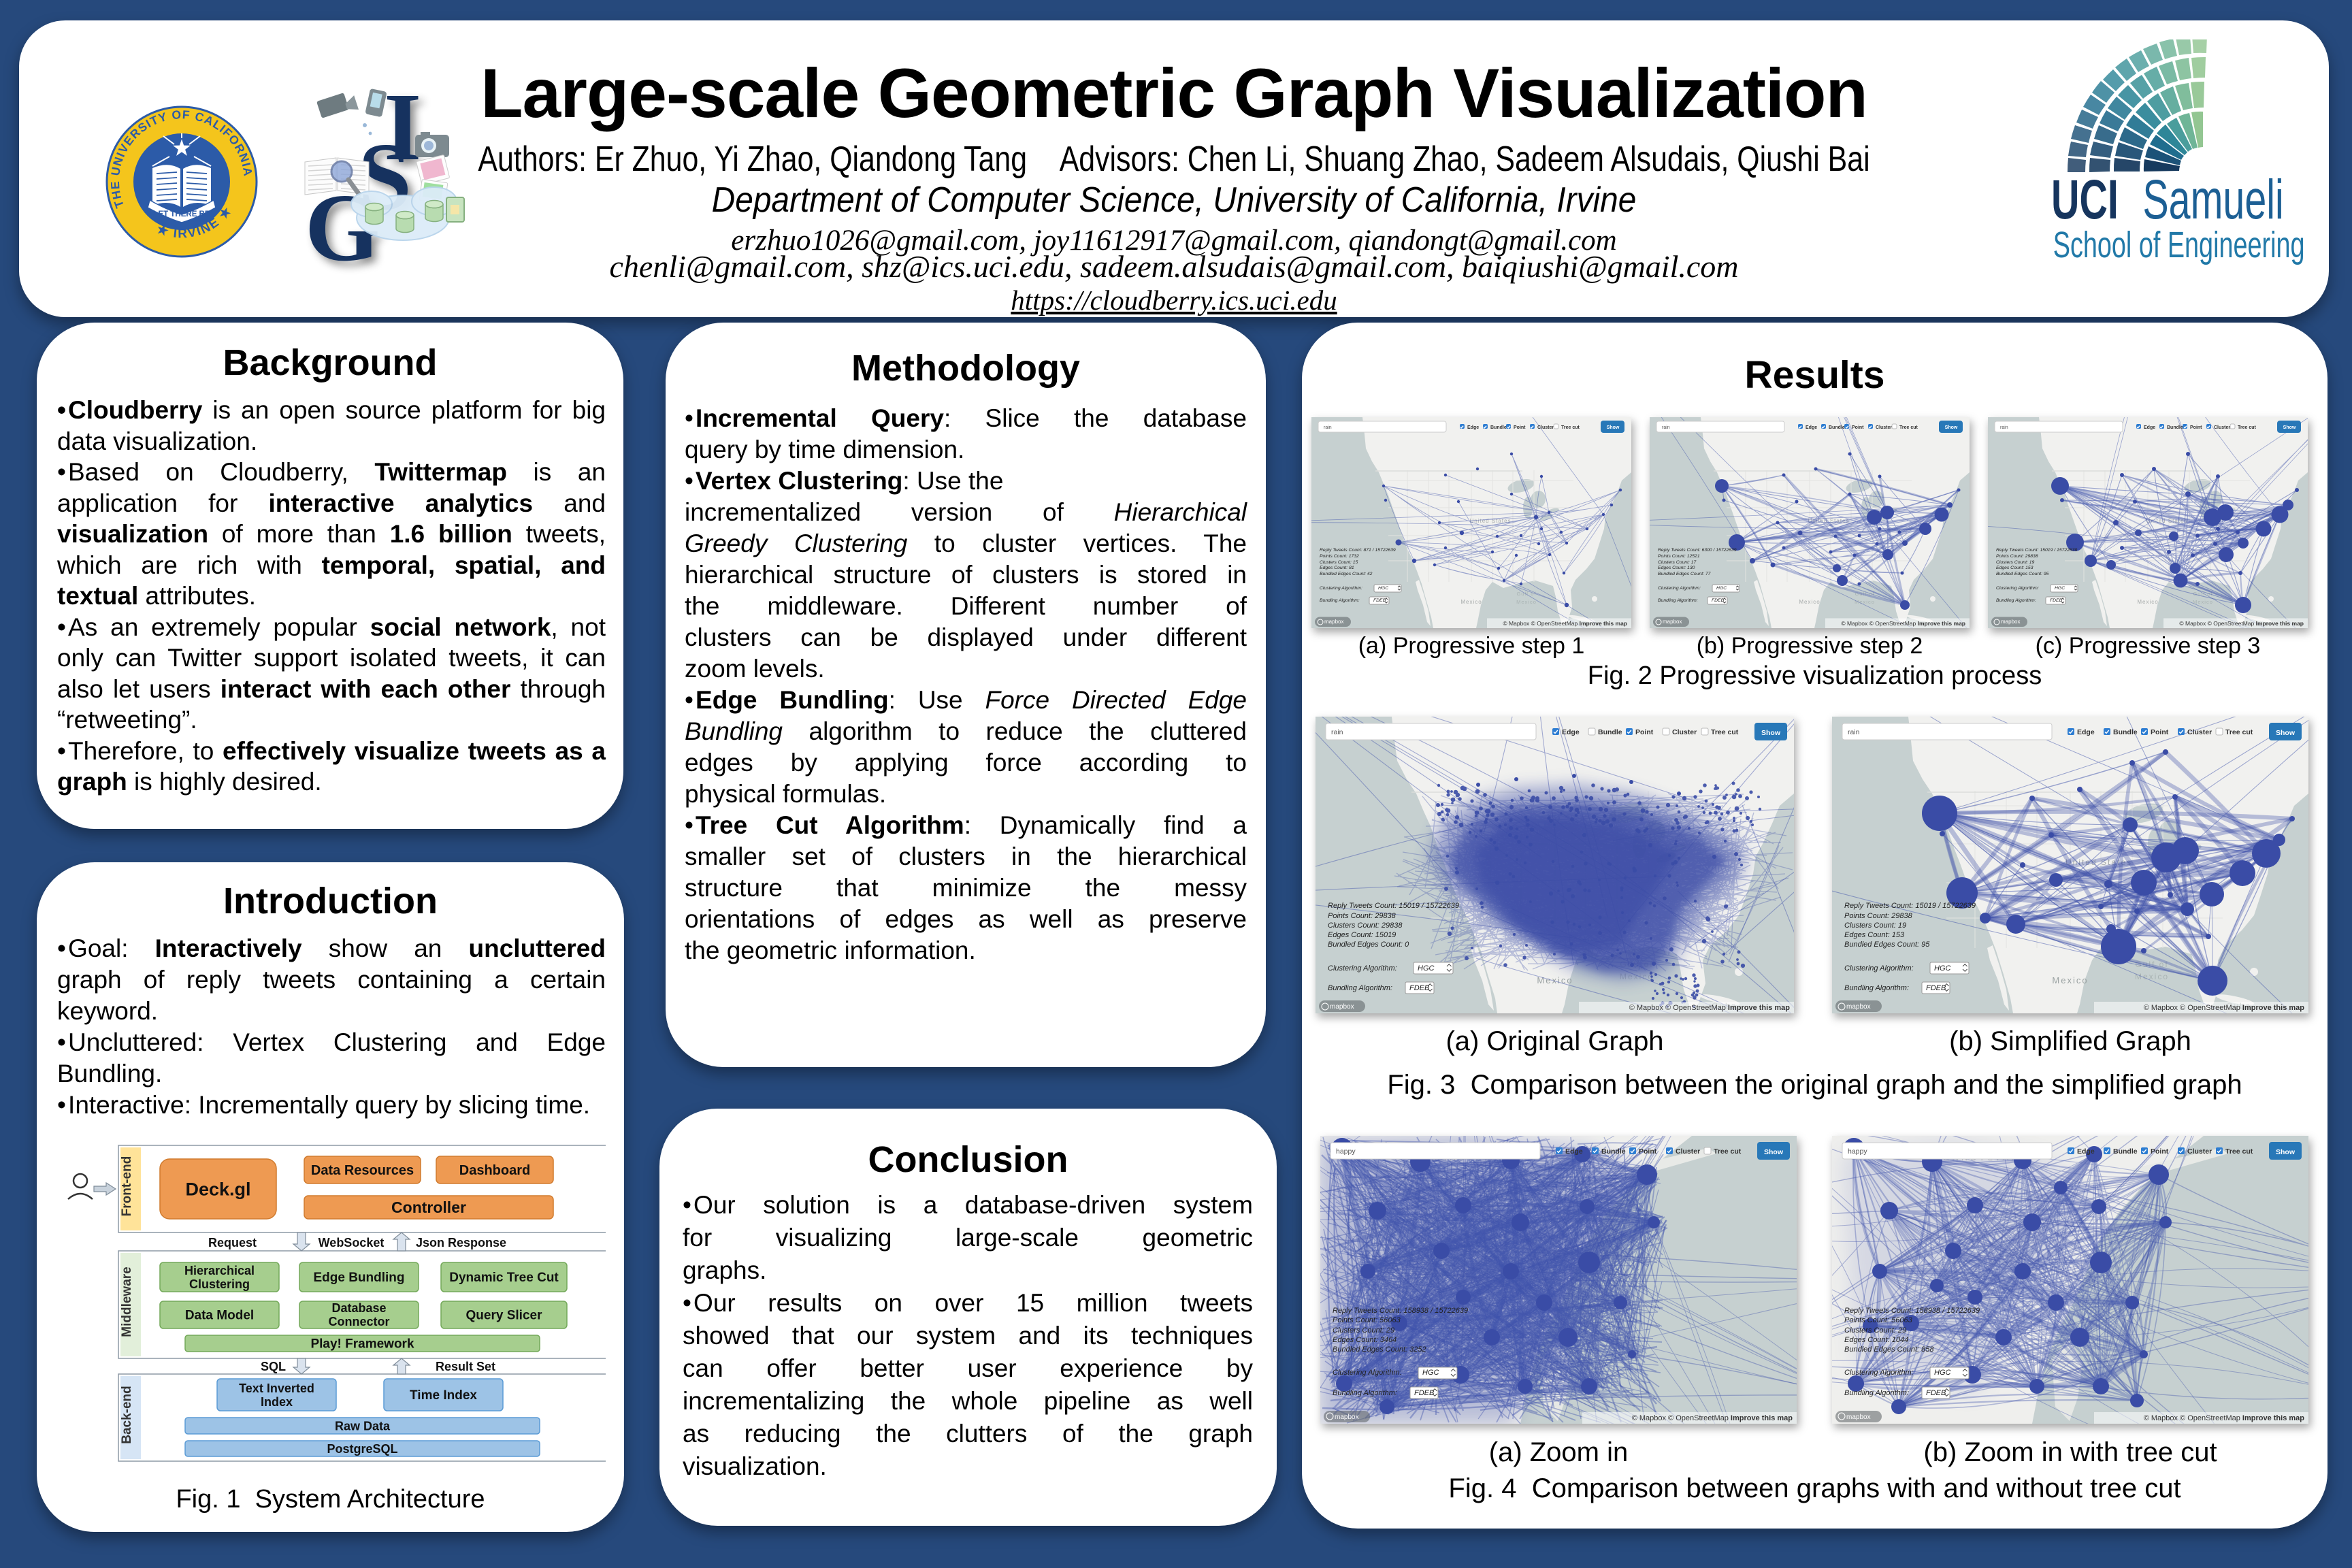 This screenshot has width=2352, height=1568. What do you see at coordinates (1367, 1320) in the screenshot?
I see `svg-text: Points Count: 56063` at bounding box center [1367, 1320].